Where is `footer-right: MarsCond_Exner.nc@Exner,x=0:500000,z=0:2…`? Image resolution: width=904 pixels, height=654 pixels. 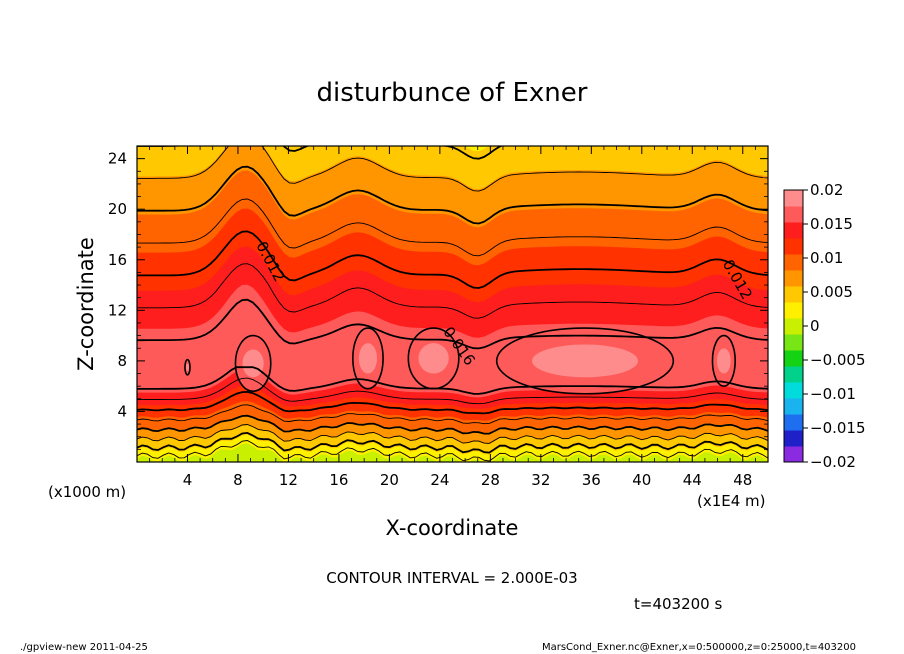 footer-right: MarsCond_Exner.nc@Exner,x=0:500000,z=0:2… is located at coordinates (699, 647).